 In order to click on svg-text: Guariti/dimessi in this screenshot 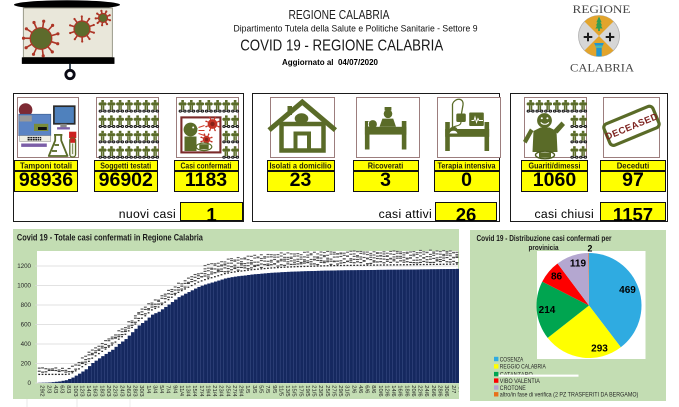, I will do `click(555, 166)`.